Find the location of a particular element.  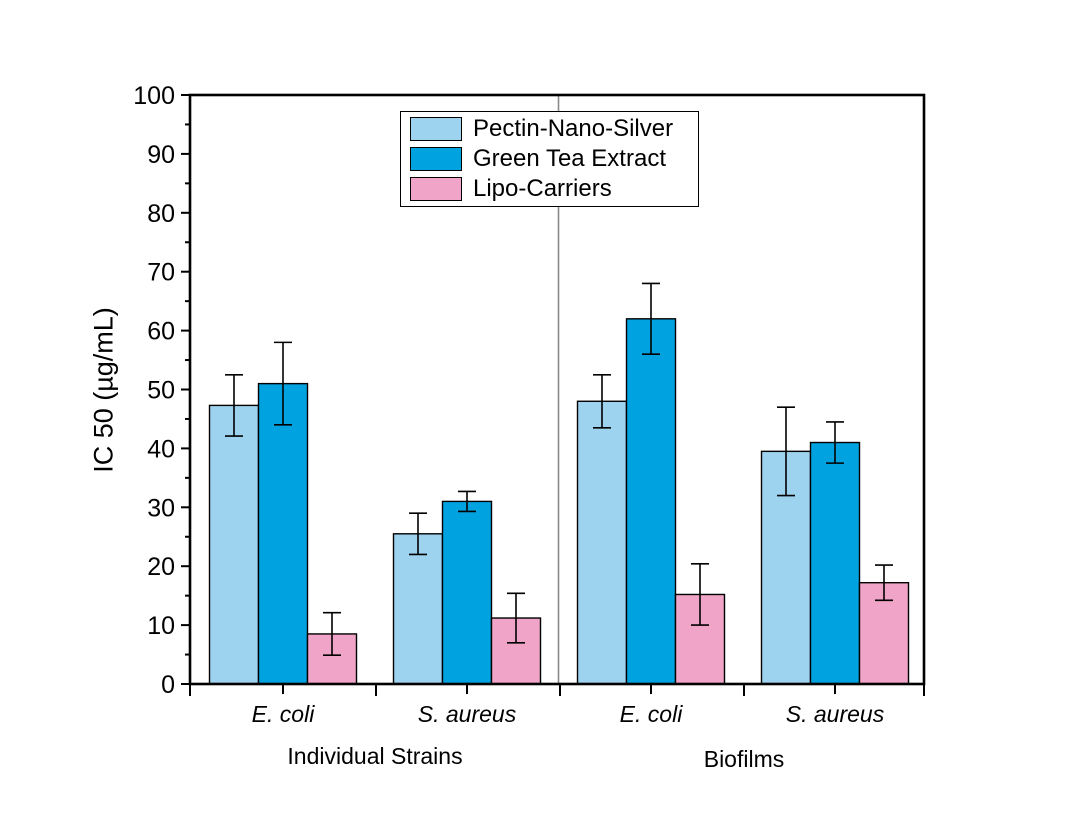

y-axis-title-text: IC 50 (µg/mL) is located at coordinates (103, 390).